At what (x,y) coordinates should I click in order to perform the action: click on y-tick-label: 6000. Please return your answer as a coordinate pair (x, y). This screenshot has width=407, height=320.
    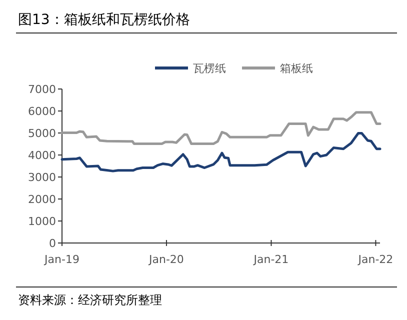
    Looking at the image, I should click on (42, 111).